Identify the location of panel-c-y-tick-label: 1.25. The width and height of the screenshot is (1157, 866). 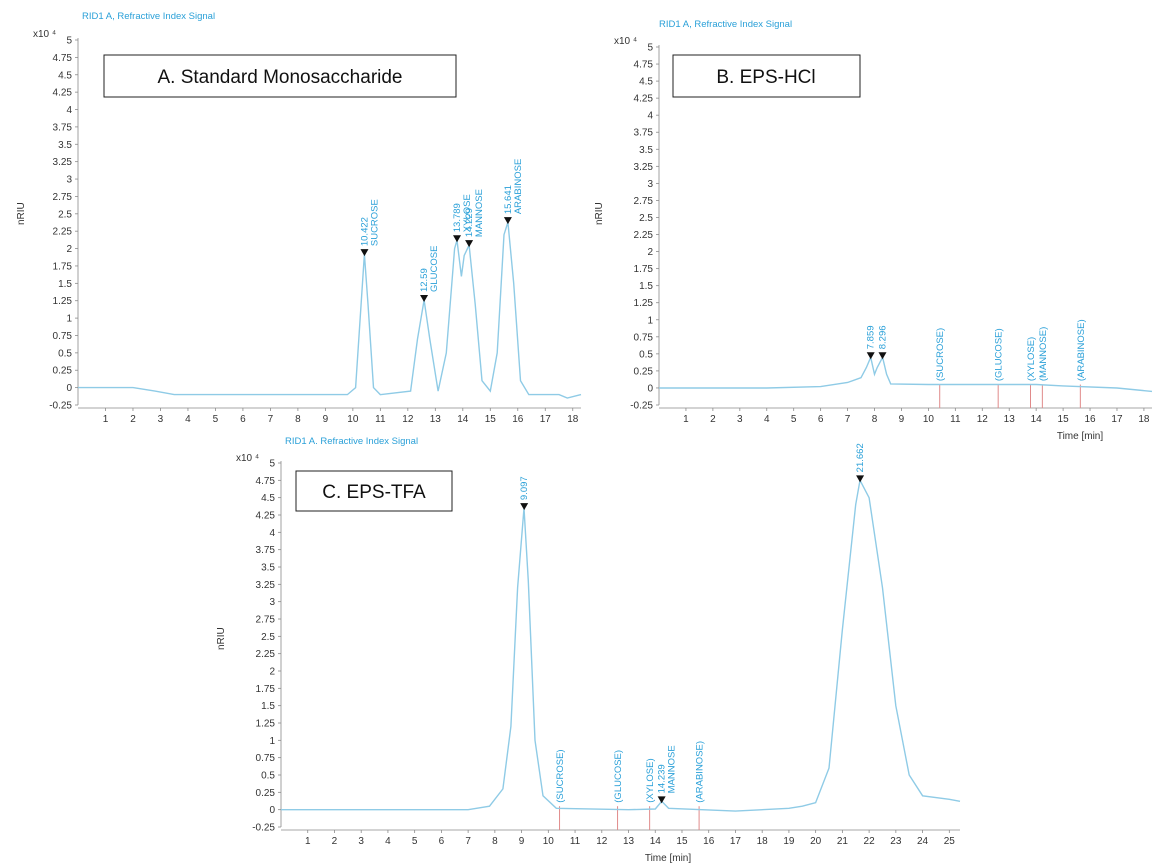
(266, 724).